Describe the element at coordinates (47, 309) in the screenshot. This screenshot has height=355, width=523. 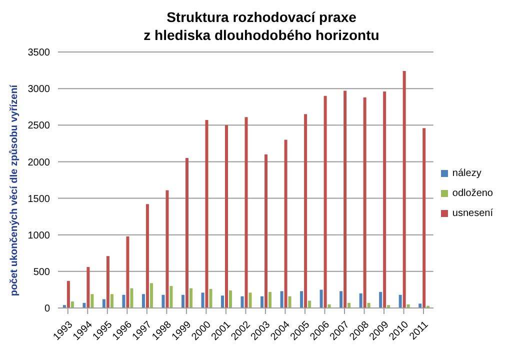
I see `y-tick-label: 0` at that location.